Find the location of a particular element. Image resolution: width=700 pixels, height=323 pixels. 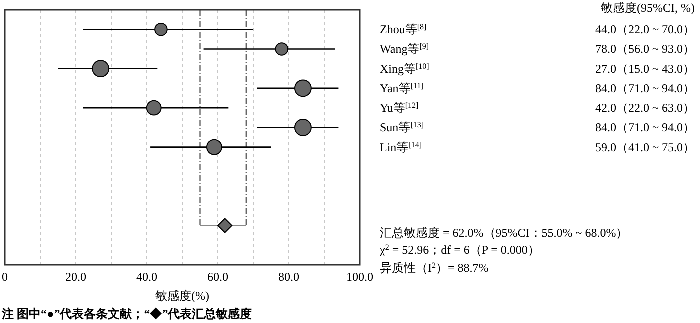

xtick: 0 is located at coordinates (5, 277).